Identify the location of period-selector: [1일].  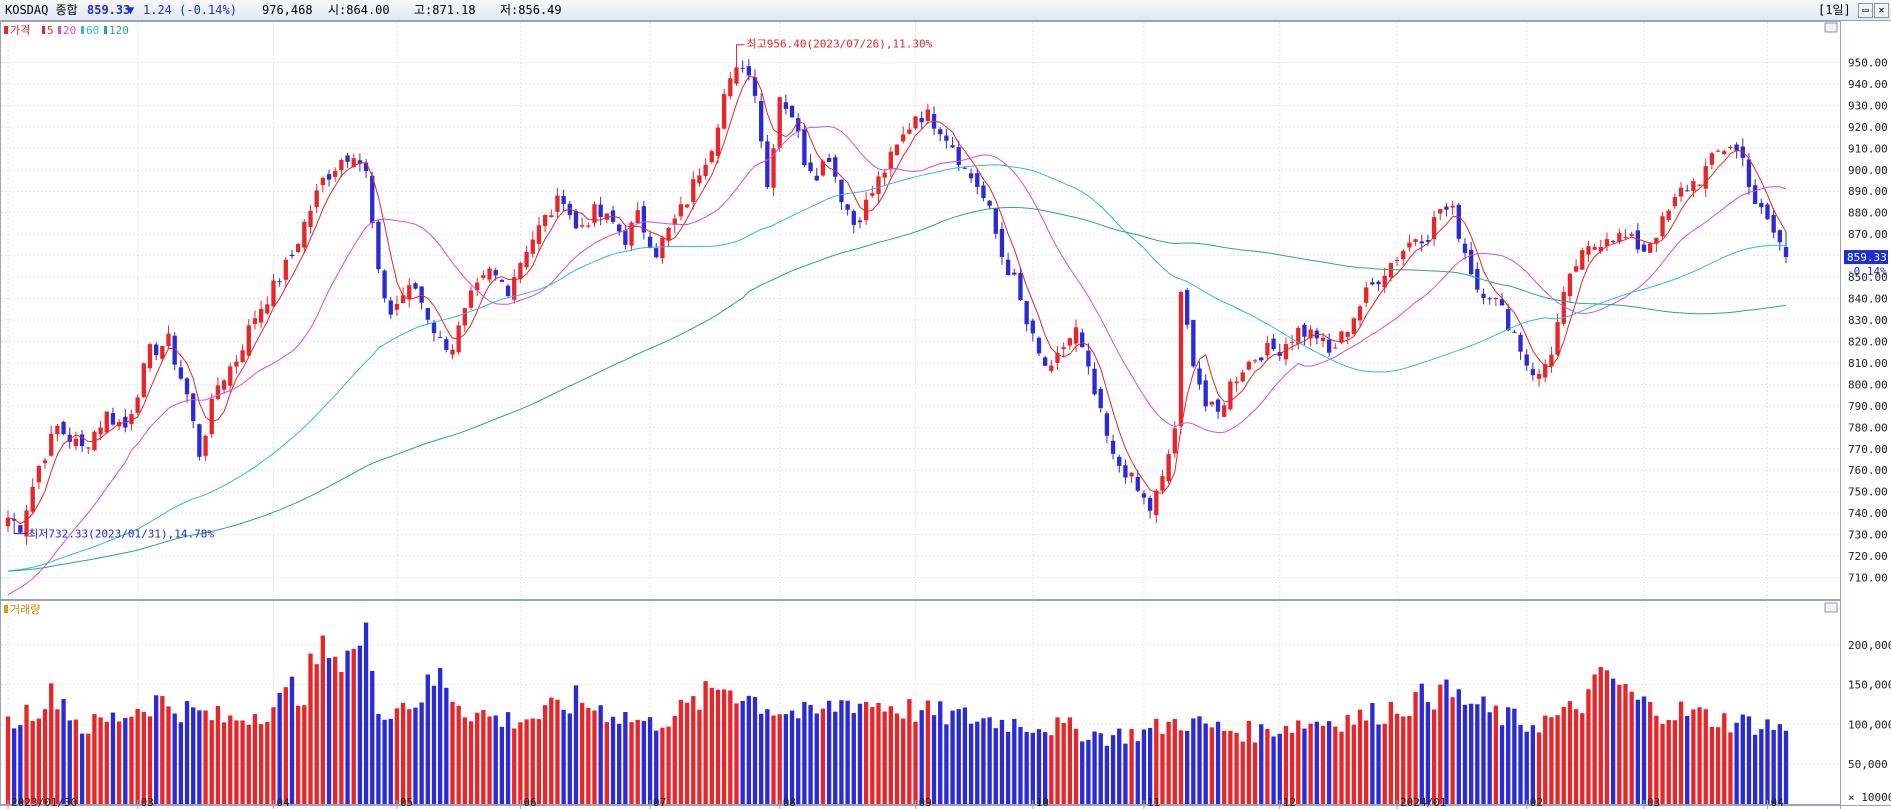
(1834, 10).